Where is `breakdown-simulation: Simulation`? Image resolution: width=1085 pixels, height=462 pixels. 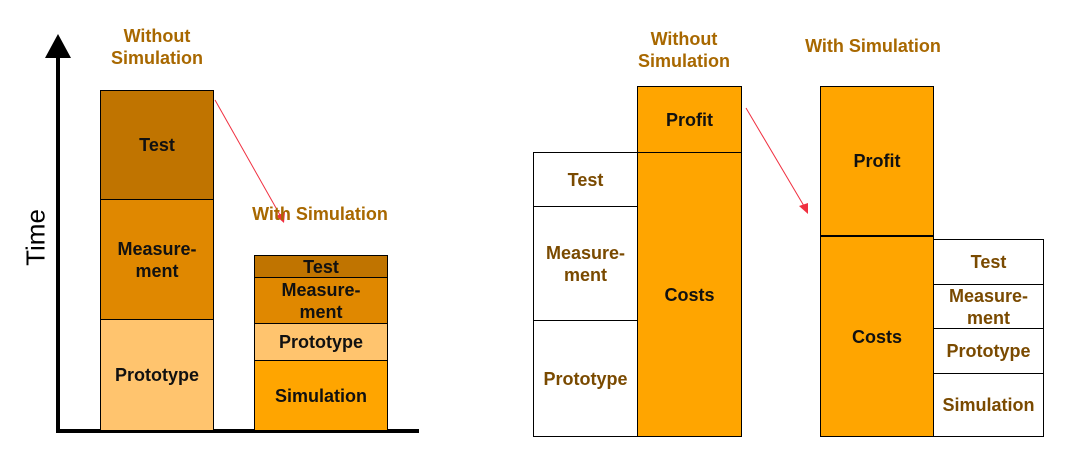 breakdown-simulation: Simulation is located at coordinates (988, 405).